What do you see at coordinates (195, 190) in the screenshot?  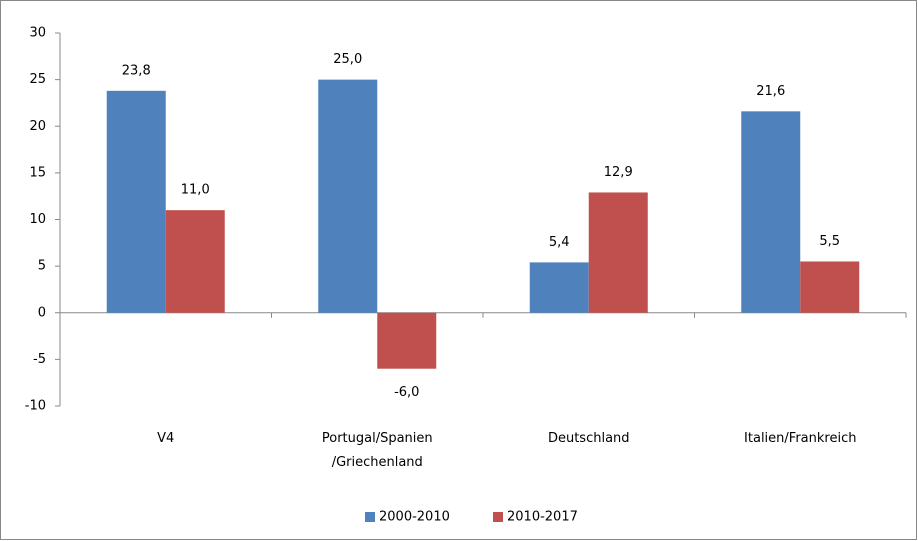 I see `data-label: 11,0` at bounding box center [195, 190].